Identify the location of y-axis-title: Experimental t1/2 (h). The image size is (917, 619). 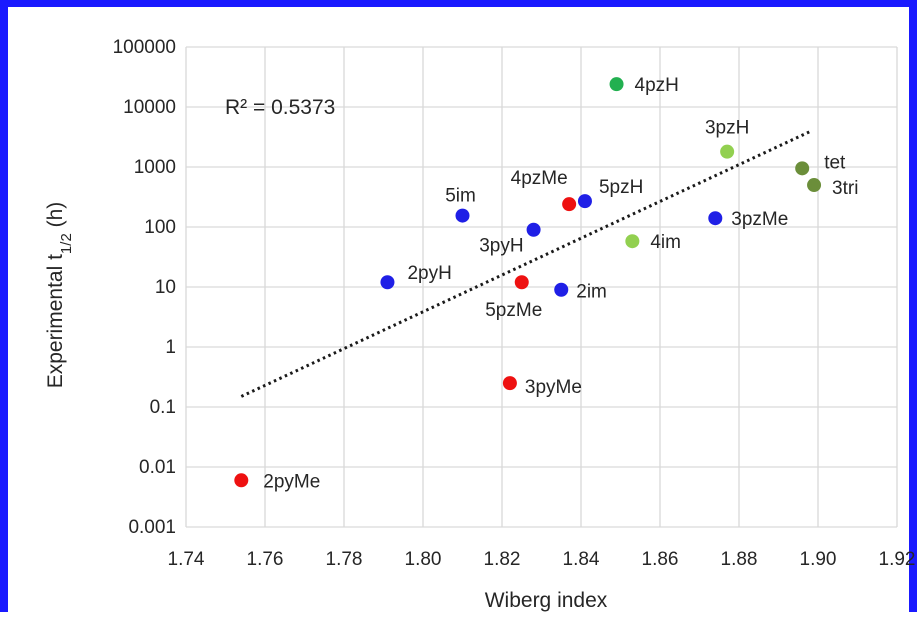
(59, 295).